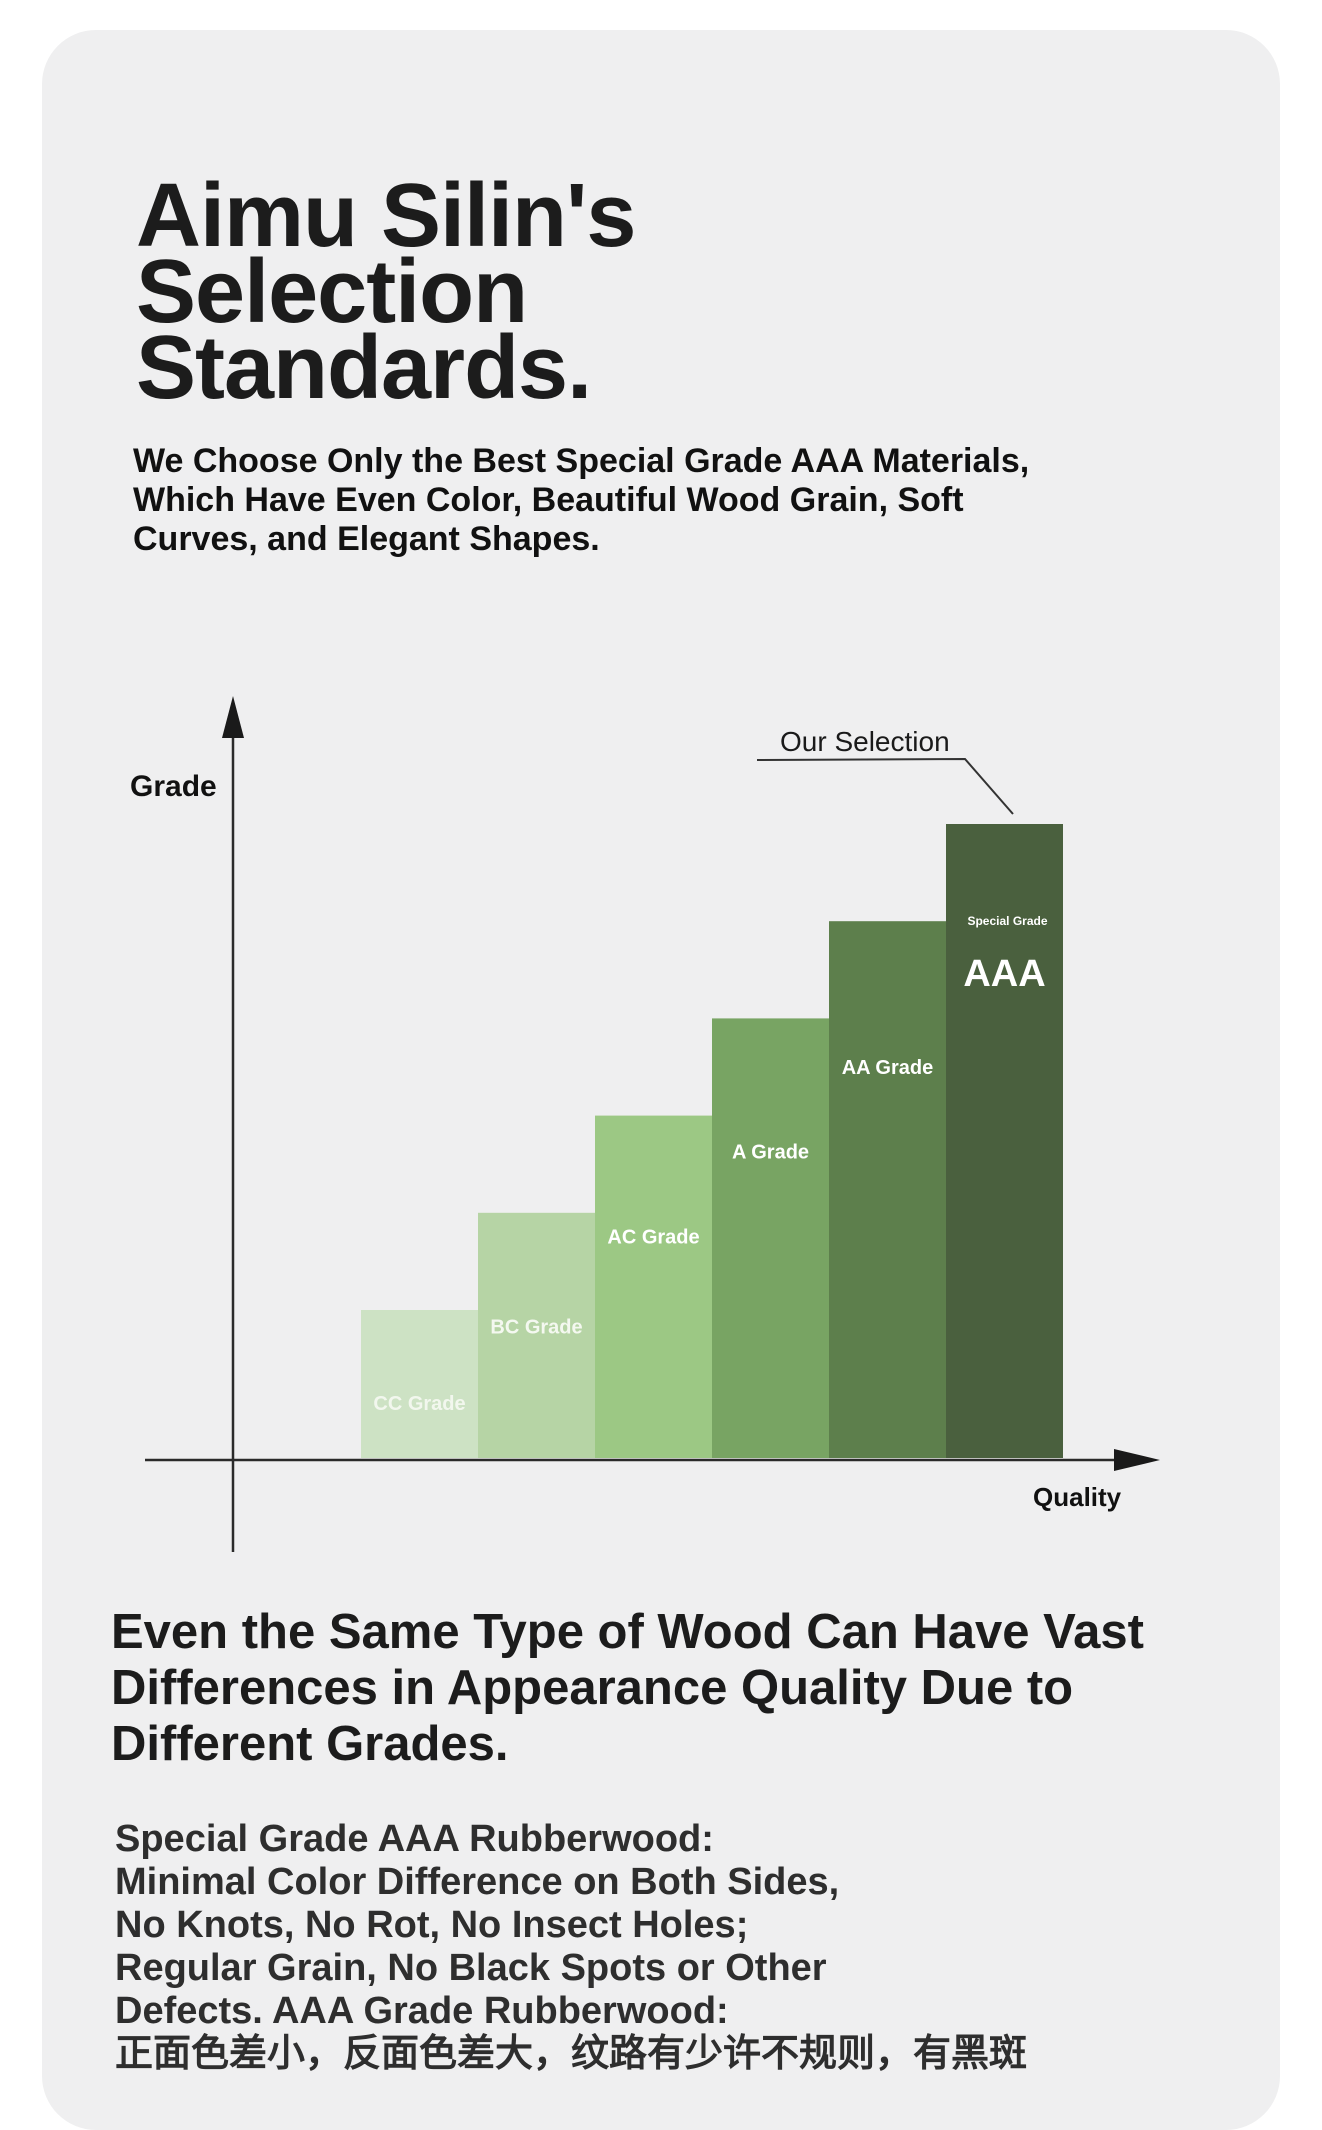 Image resolution: width=1322 pixels, height=2130 pixels. Describe the element at coordinates (1004, 1141) in the screenshot. I see `bar-special-grade-aaa` at that location.